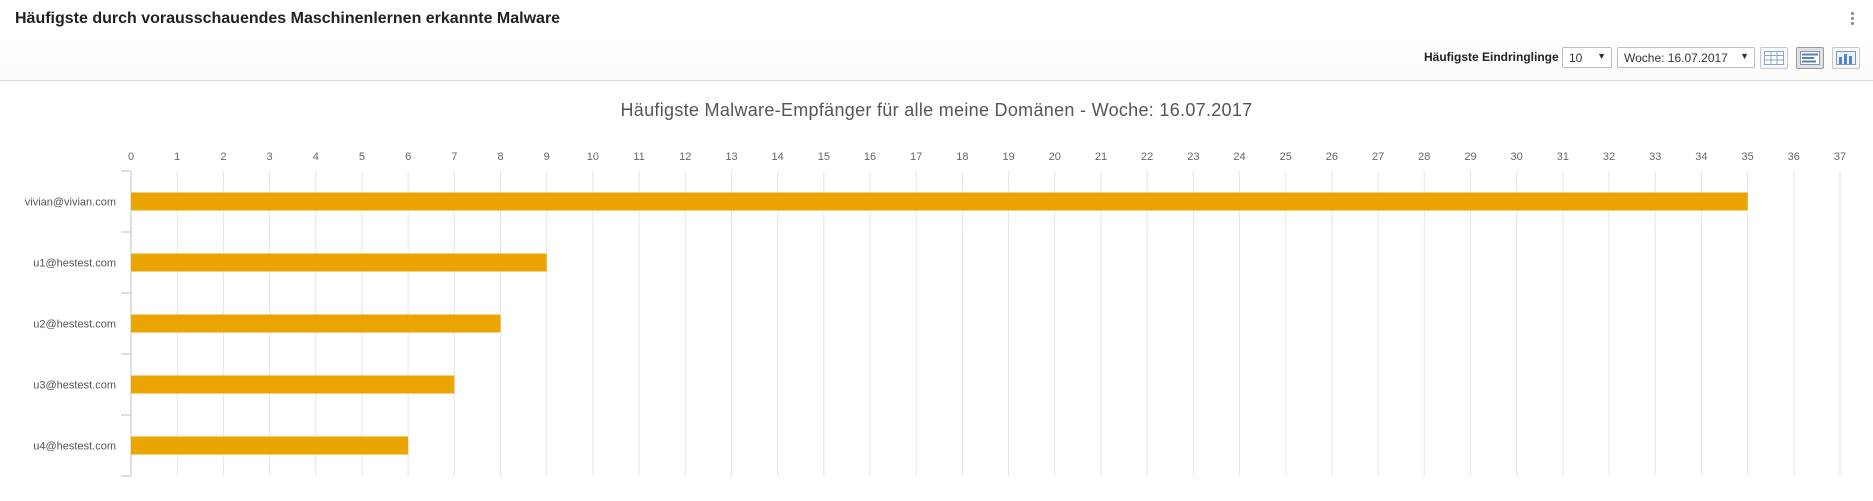 This screenshot has height=501, width=1873. What do you see at coordinates (1747, 157) in the screenshot?
I see `x-tick-label-35: 35` at bounding box center [1747, 157].